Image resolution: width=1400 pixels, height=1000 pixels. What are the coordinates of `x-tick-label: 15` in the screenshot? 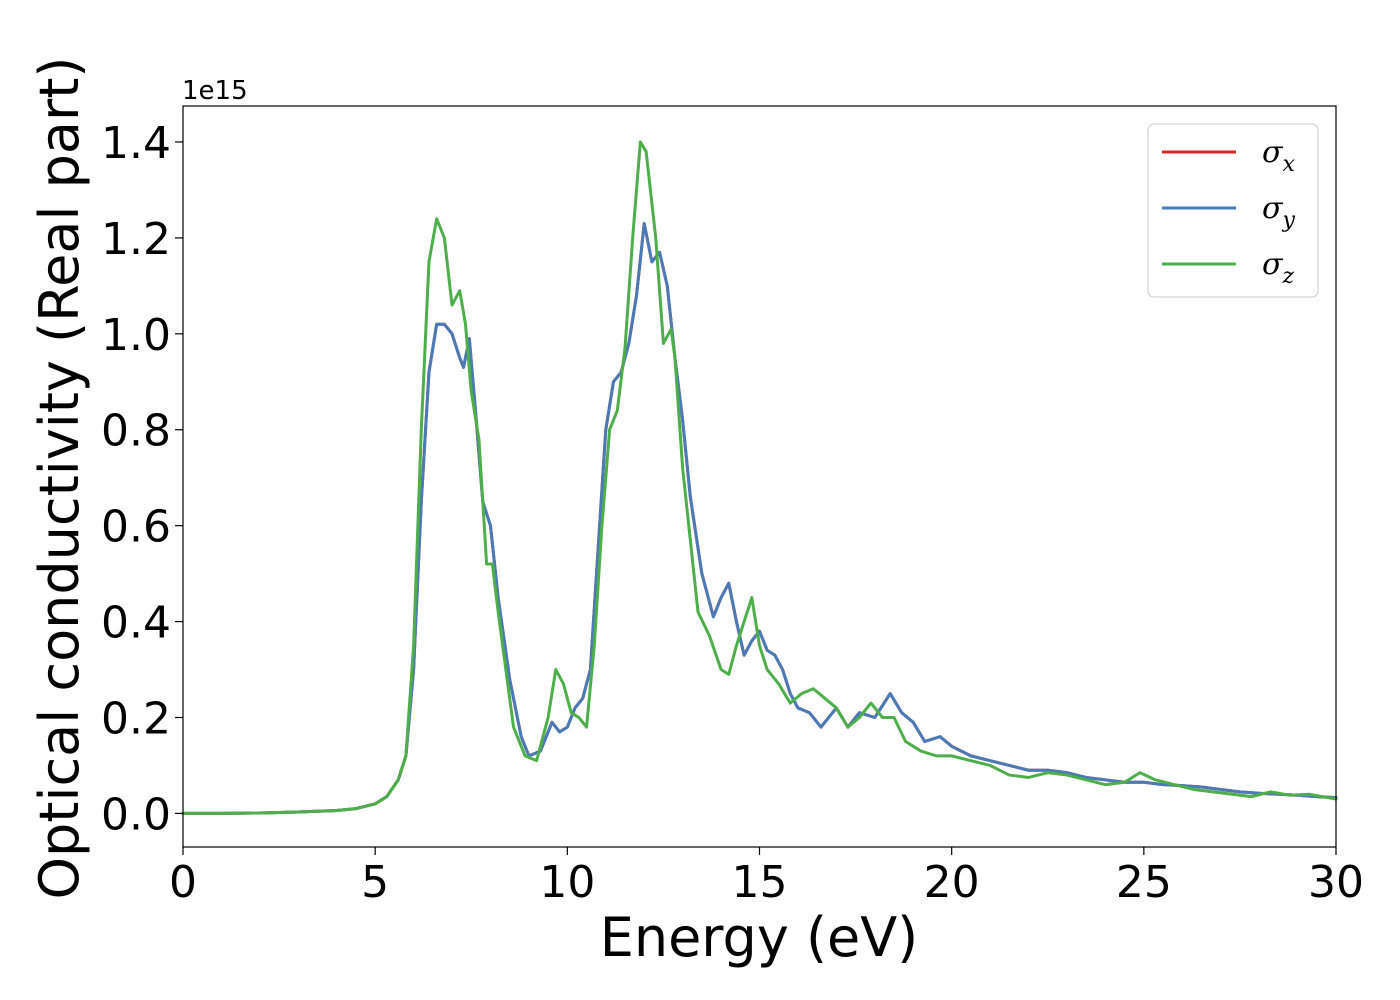 It's located at (760, 882).